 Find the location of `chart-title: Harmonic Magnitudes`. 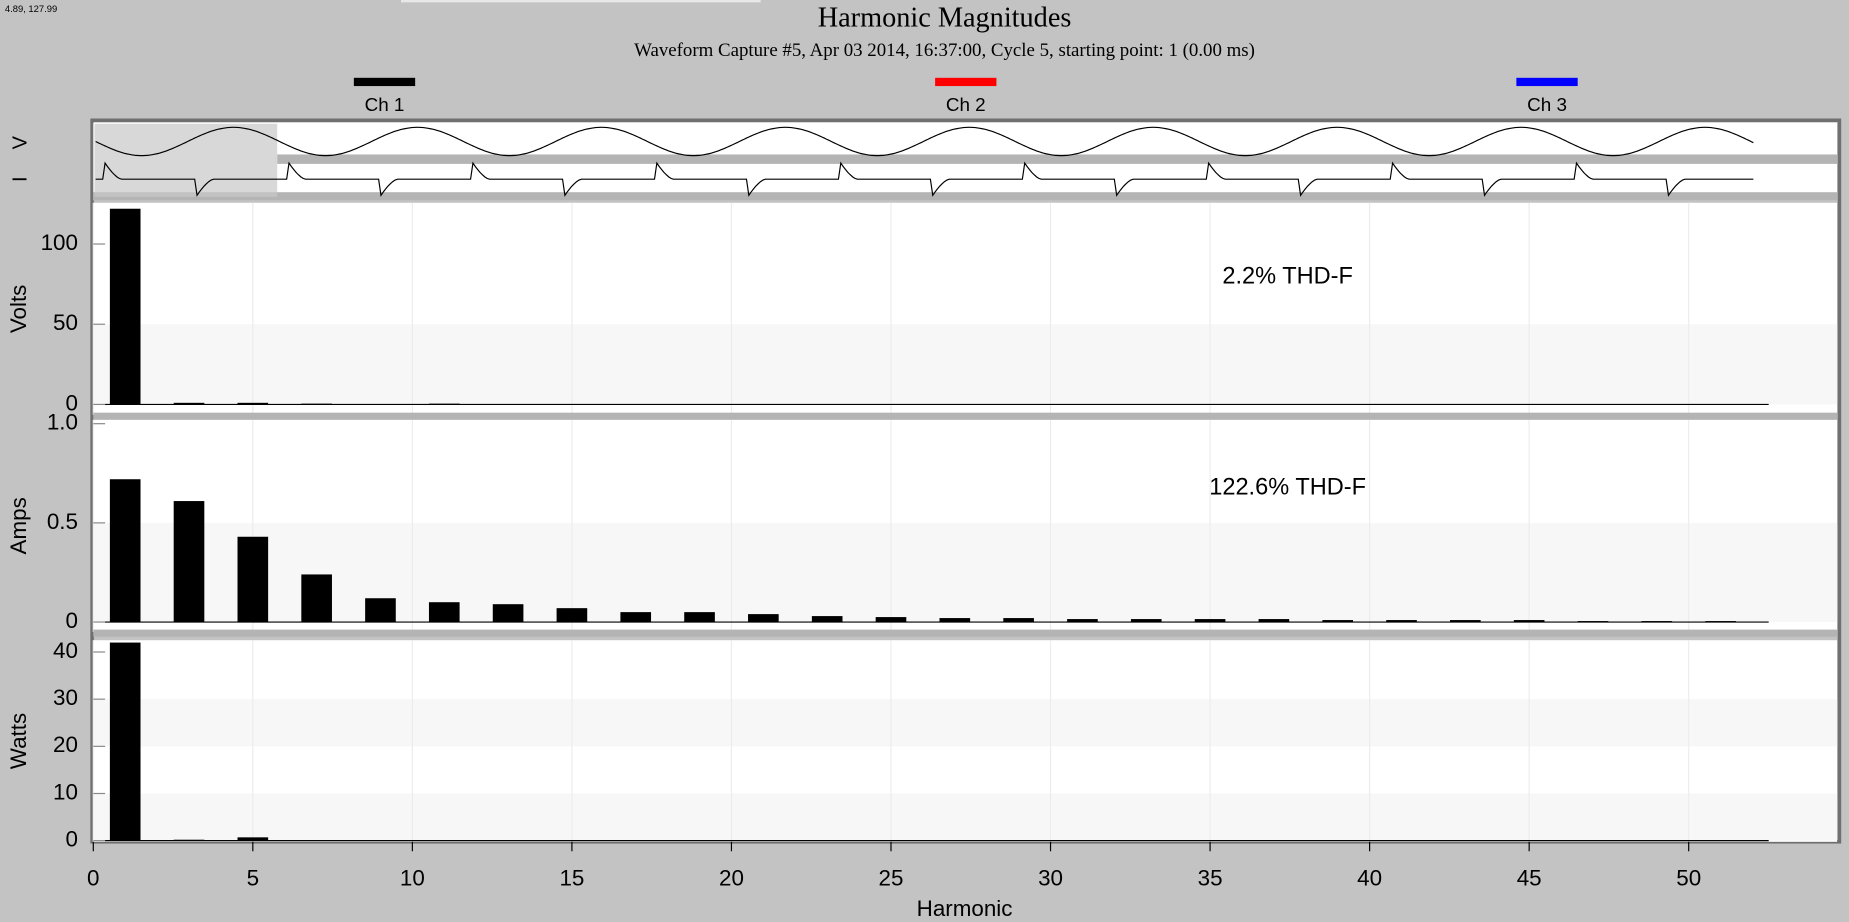

chart-title: Harmonic Magnitudes is located at coordinates (945, 18).